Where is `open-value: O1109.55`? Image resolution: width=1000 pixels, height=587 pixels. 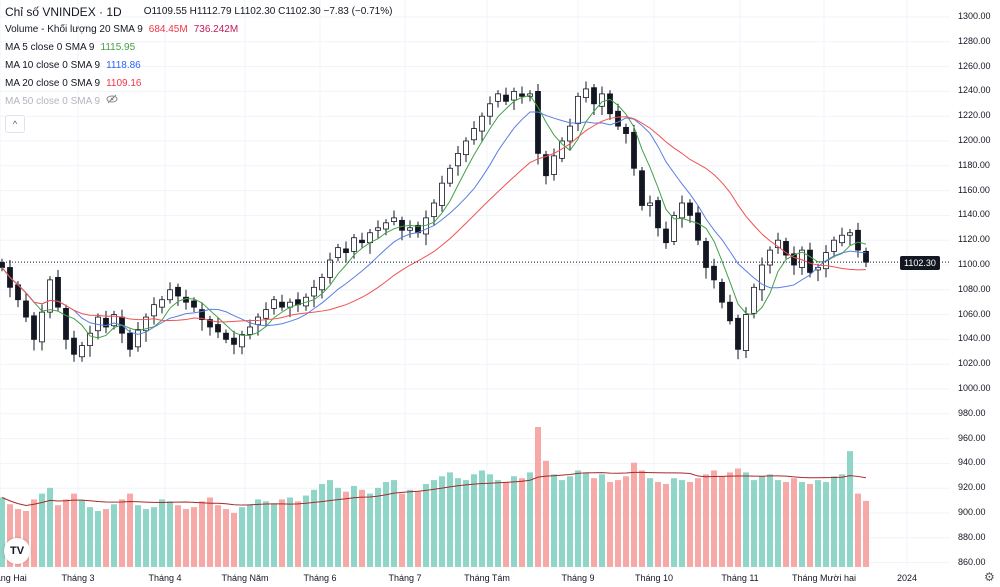 open-value: O1109.55 is located at coordinates (165, 11).